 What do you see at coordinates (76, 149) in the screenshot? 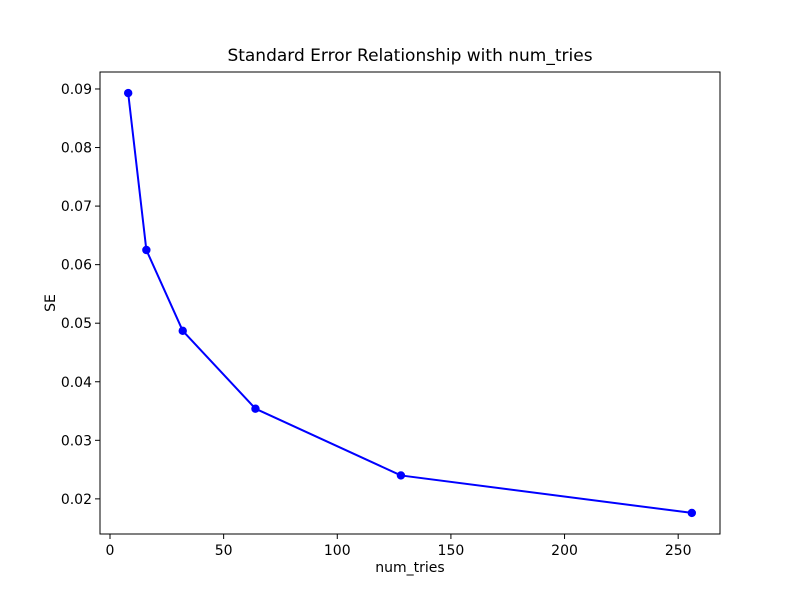
I see `y-tick-label: 0.08` at bounding box center [76, 149].